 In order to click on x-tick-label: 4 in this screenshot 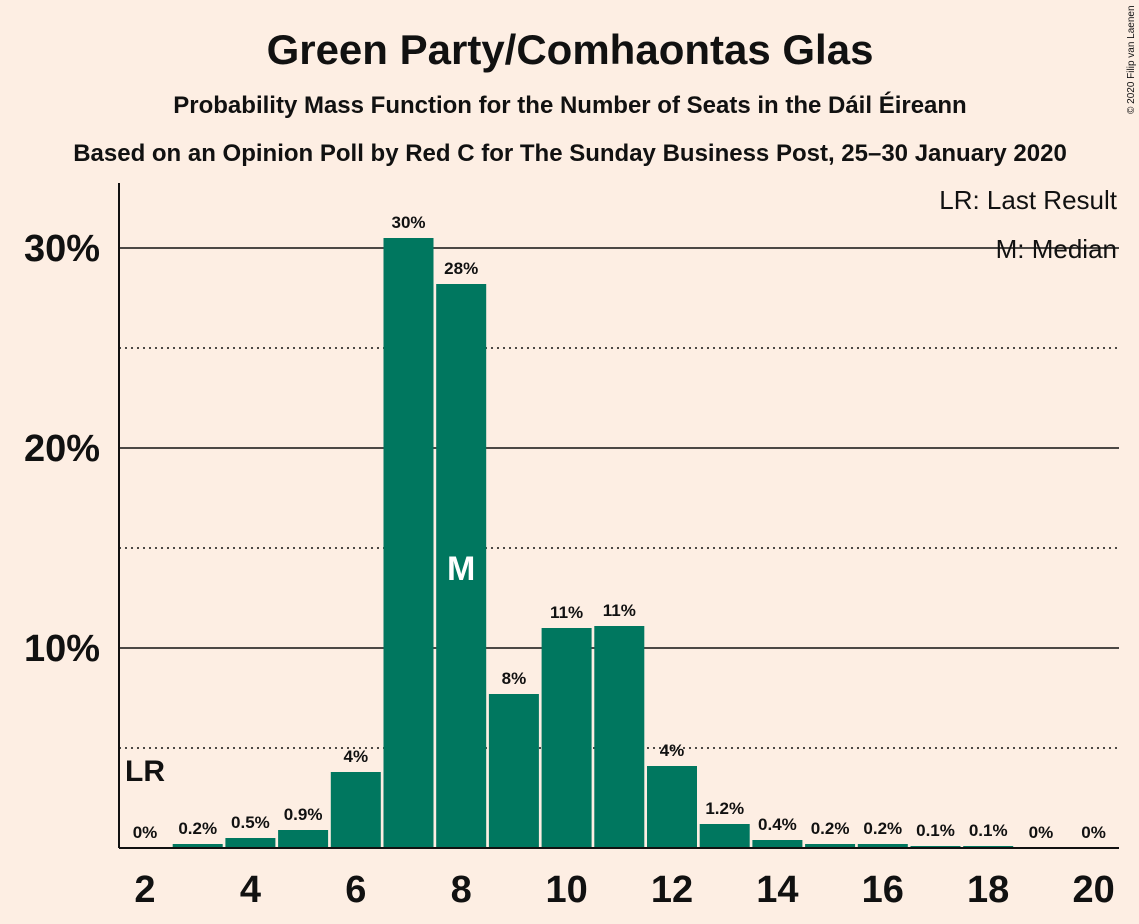, I will do `click(250, 890)`.